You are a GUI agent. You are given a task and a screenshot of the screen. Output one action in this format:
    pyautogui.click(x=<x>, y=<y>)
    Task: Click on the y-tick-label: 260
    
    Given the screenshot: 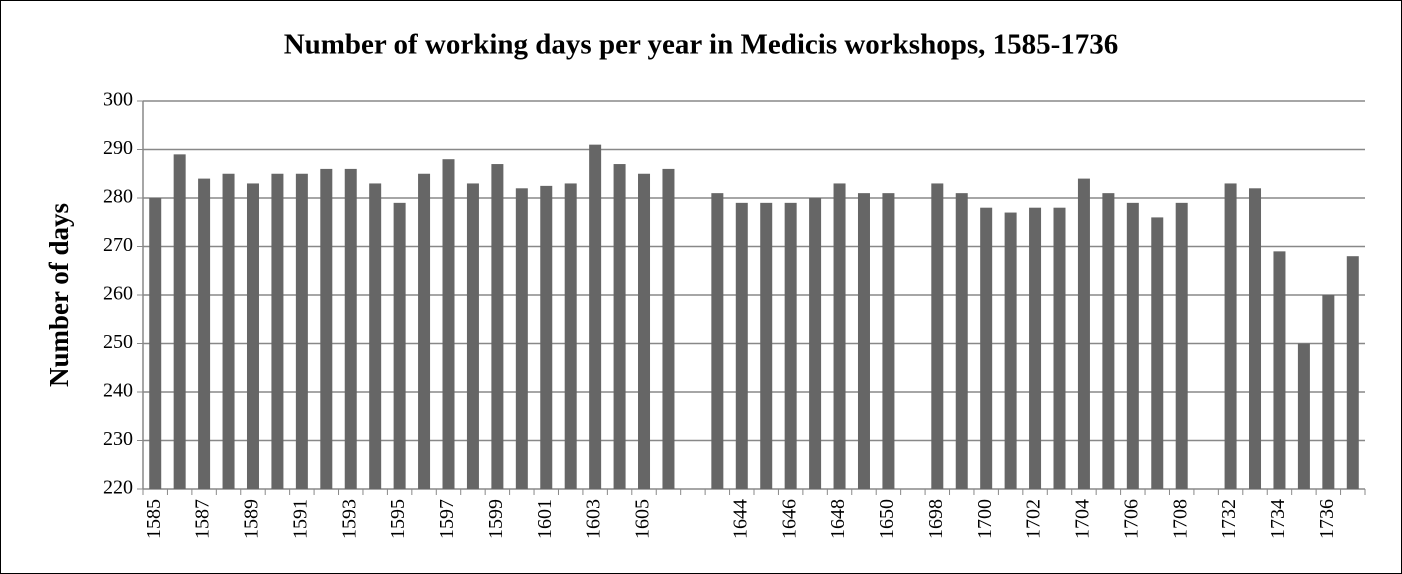 What is the action you would take?
    pyautogui.click(x=118, y=294)
    